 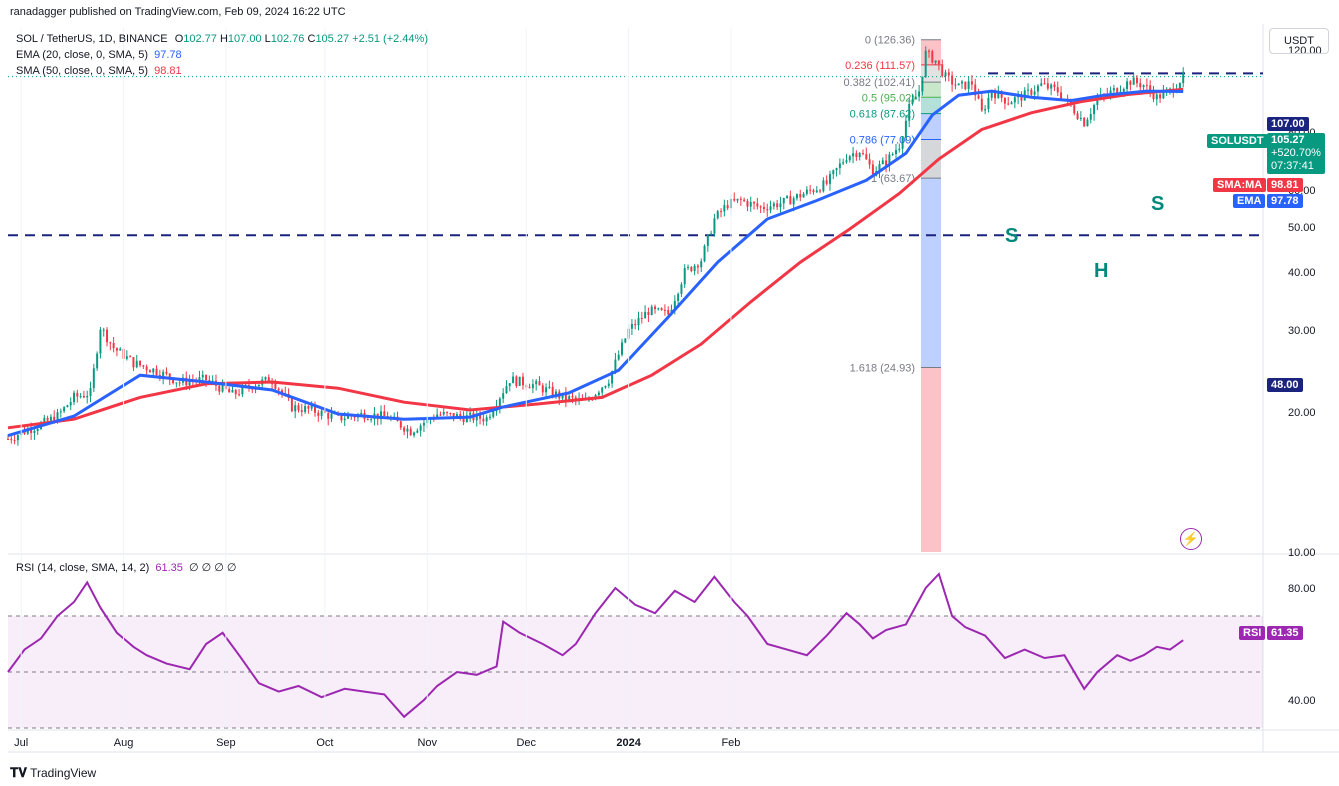 What do you see at coordinates (882, 141) in the screenshot?
I see `fib-level-label: 0.786 (77.09)` at bounding box center [882, 141].